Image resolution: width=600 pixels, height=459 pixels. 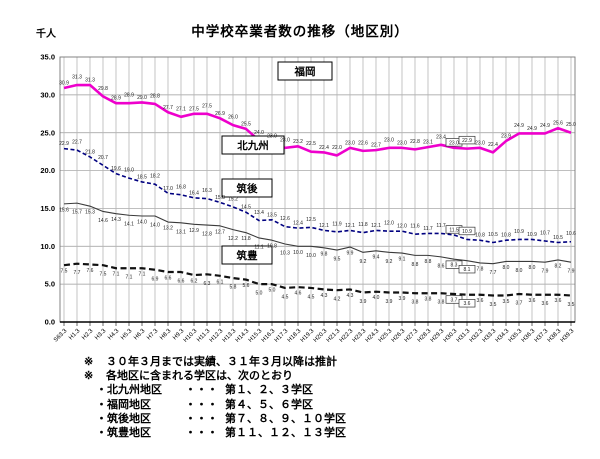 I want to click on data-point-label: 19.6, so click(x=116, y=169).